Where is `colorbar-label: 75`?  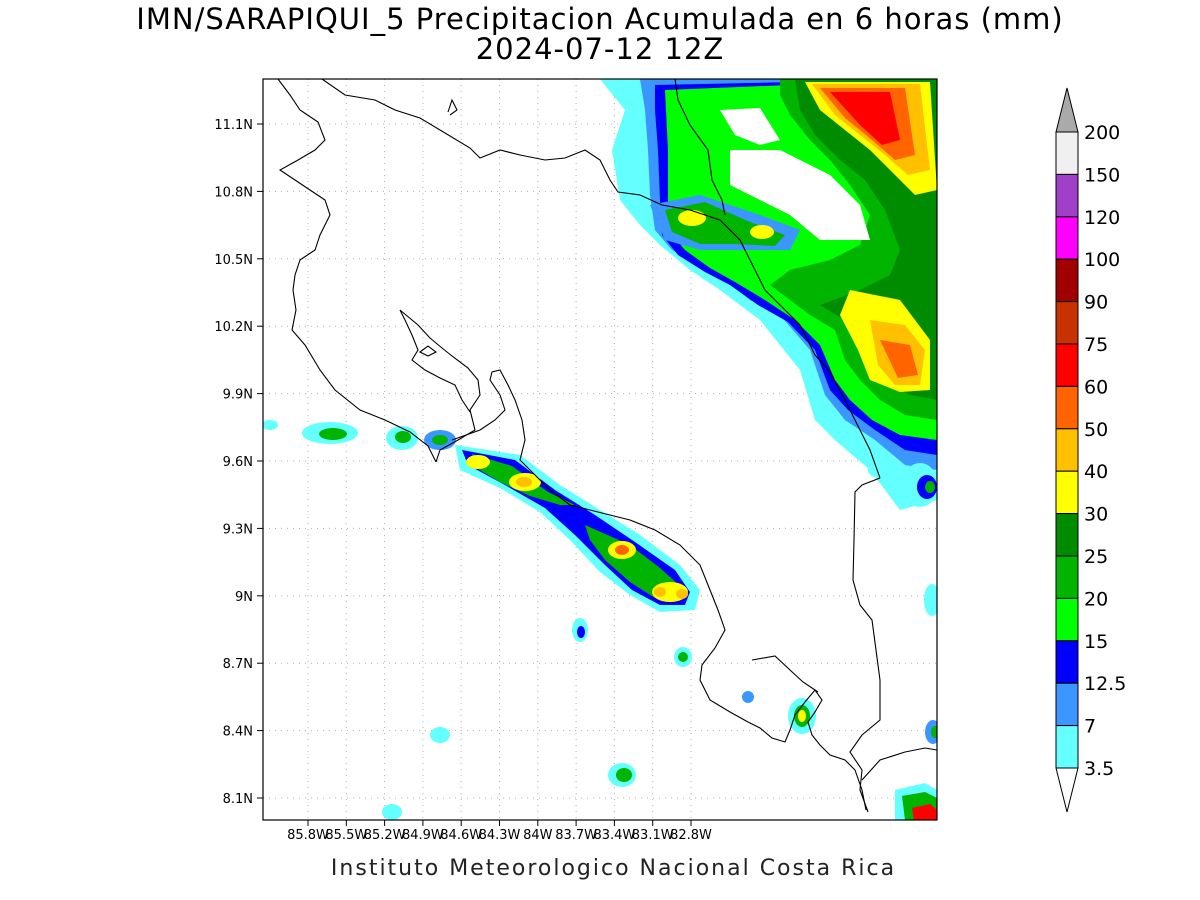 colorbar-label: 75 is located at coordinates (1096, 345).